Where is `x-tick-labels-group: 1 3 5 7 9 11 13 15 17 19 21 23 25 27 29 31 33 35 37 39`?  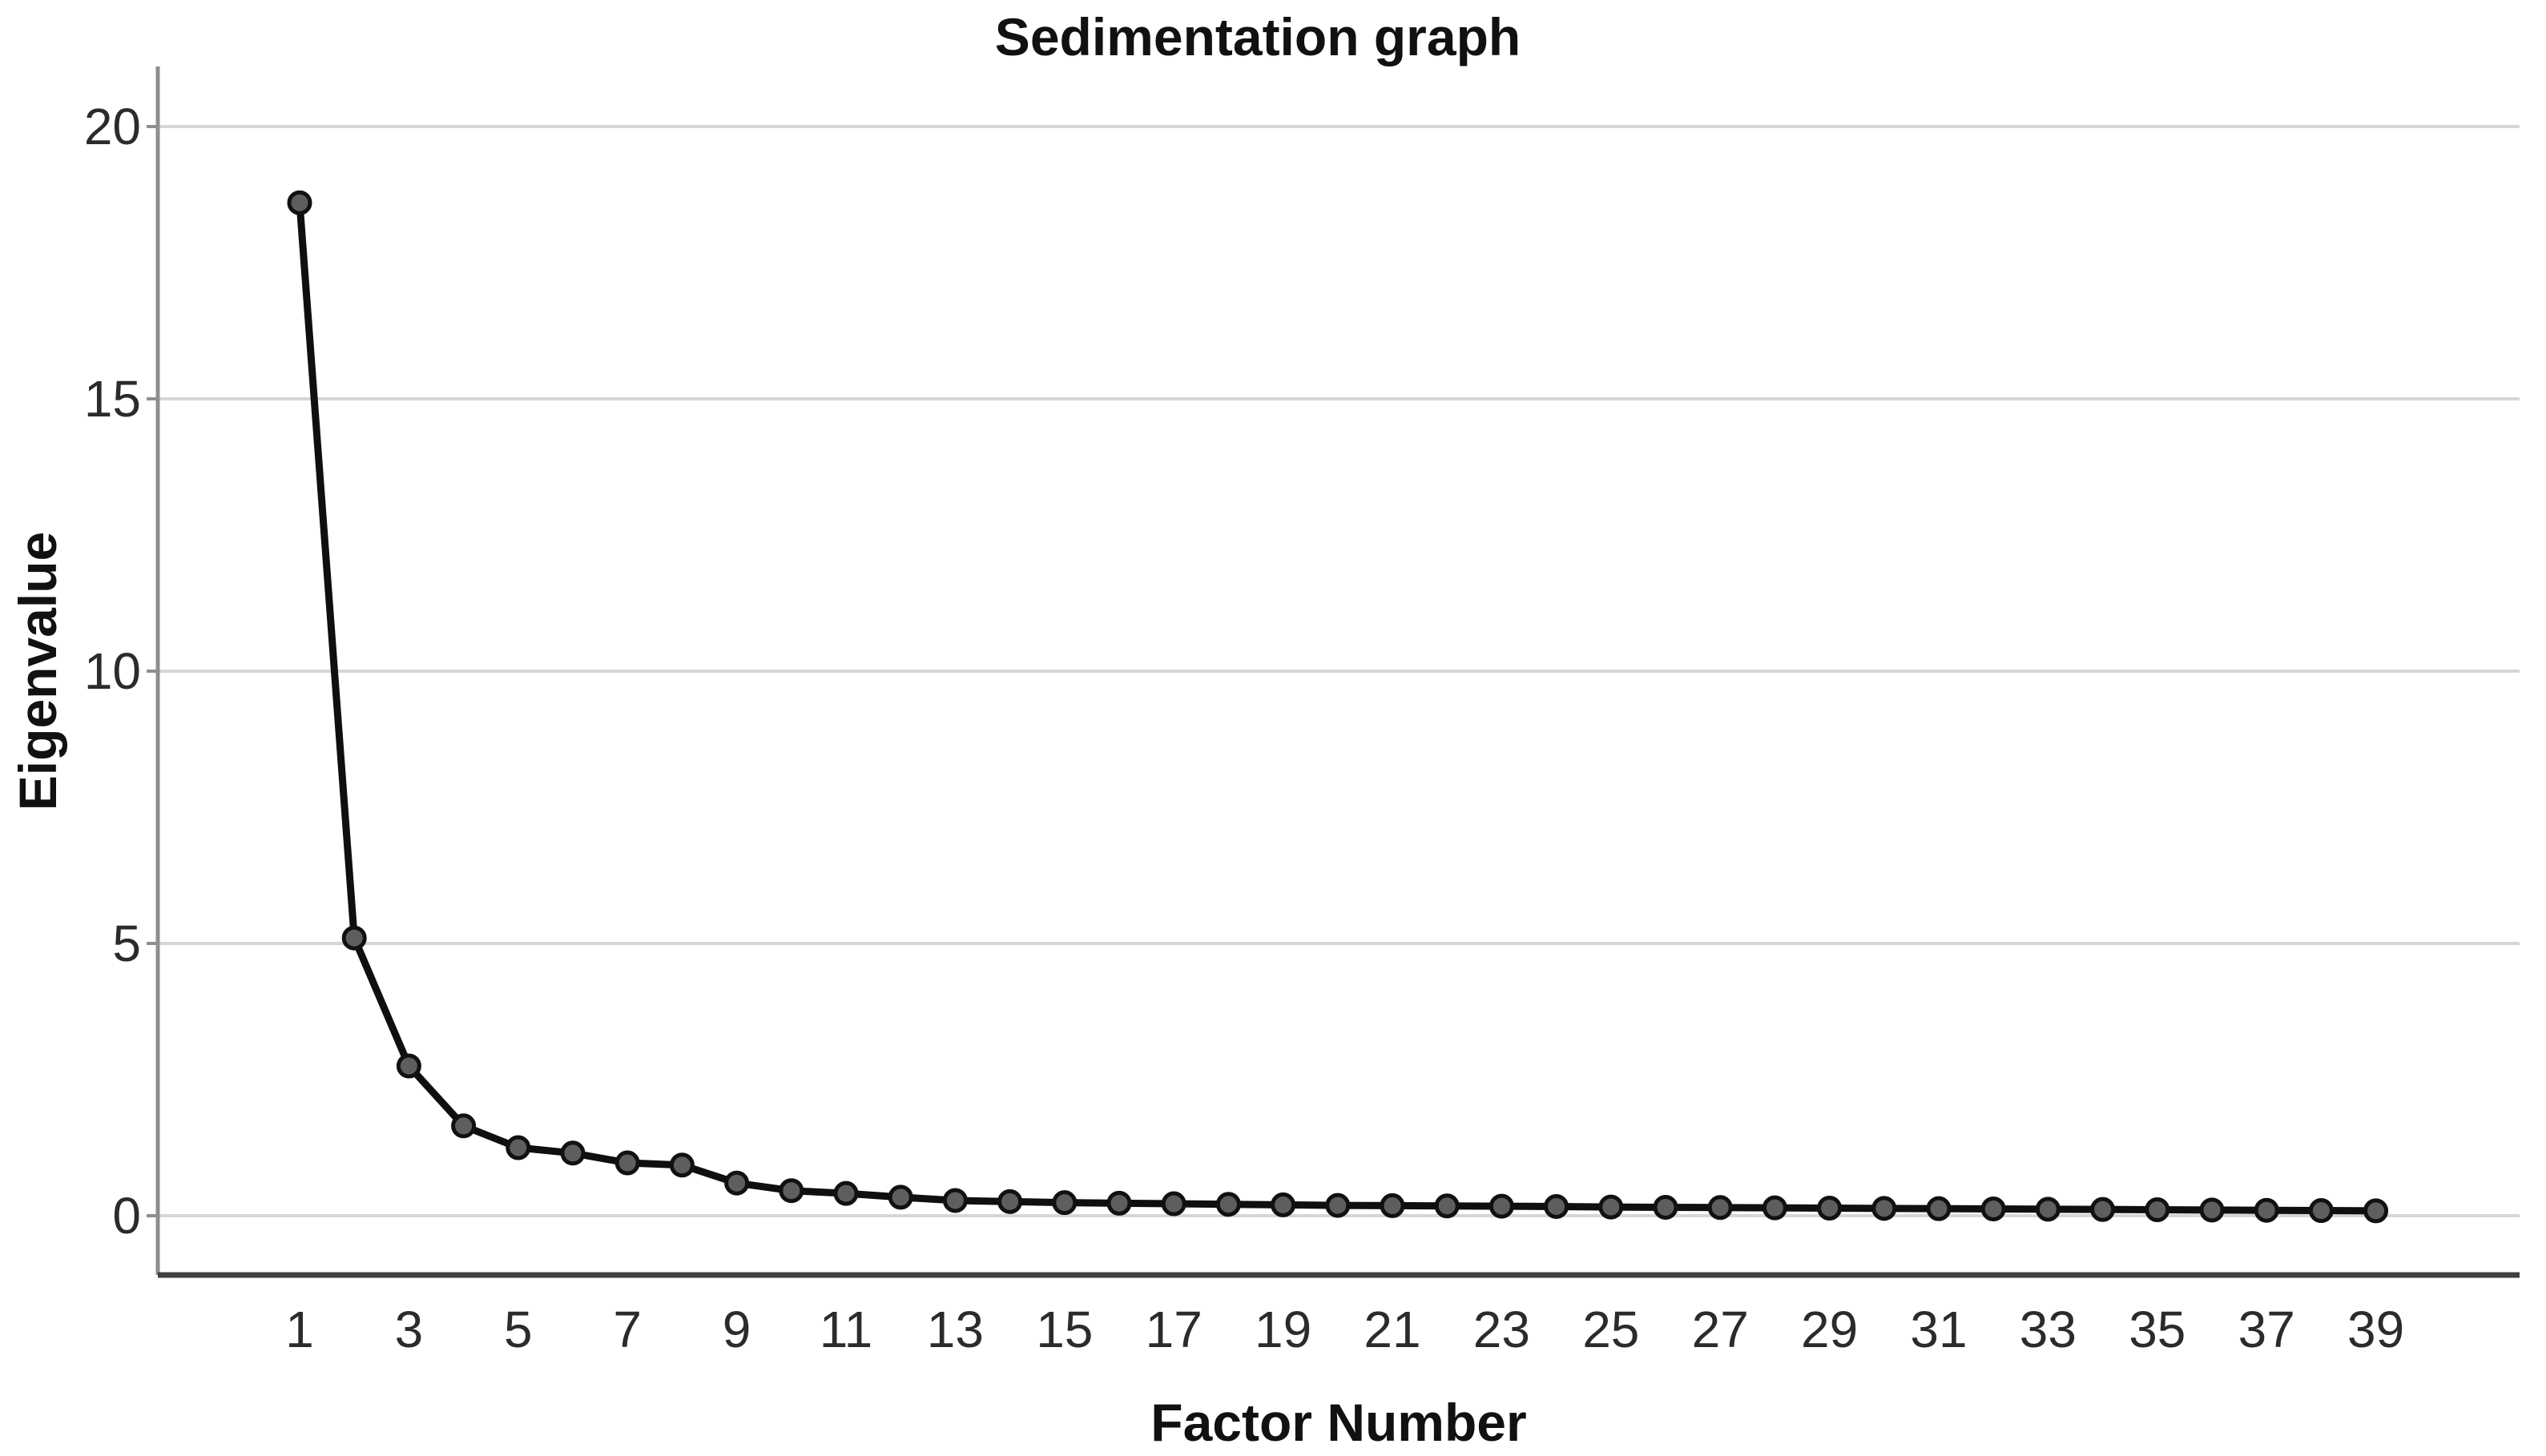
x-tick-labels-group: 1 3 5 7 9 11 13 15 17 19 21 23 25 27 29 31 33 35 37 39 is located at coordinates (1344, 1329).